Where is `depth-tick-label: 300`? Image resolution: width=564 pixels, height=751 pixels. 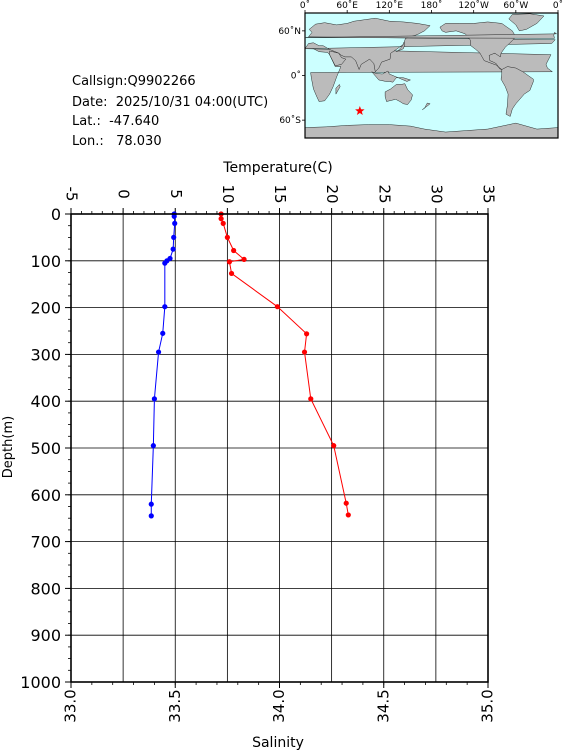 depth-tick-label: 300 is located at coordinates (45, 354).